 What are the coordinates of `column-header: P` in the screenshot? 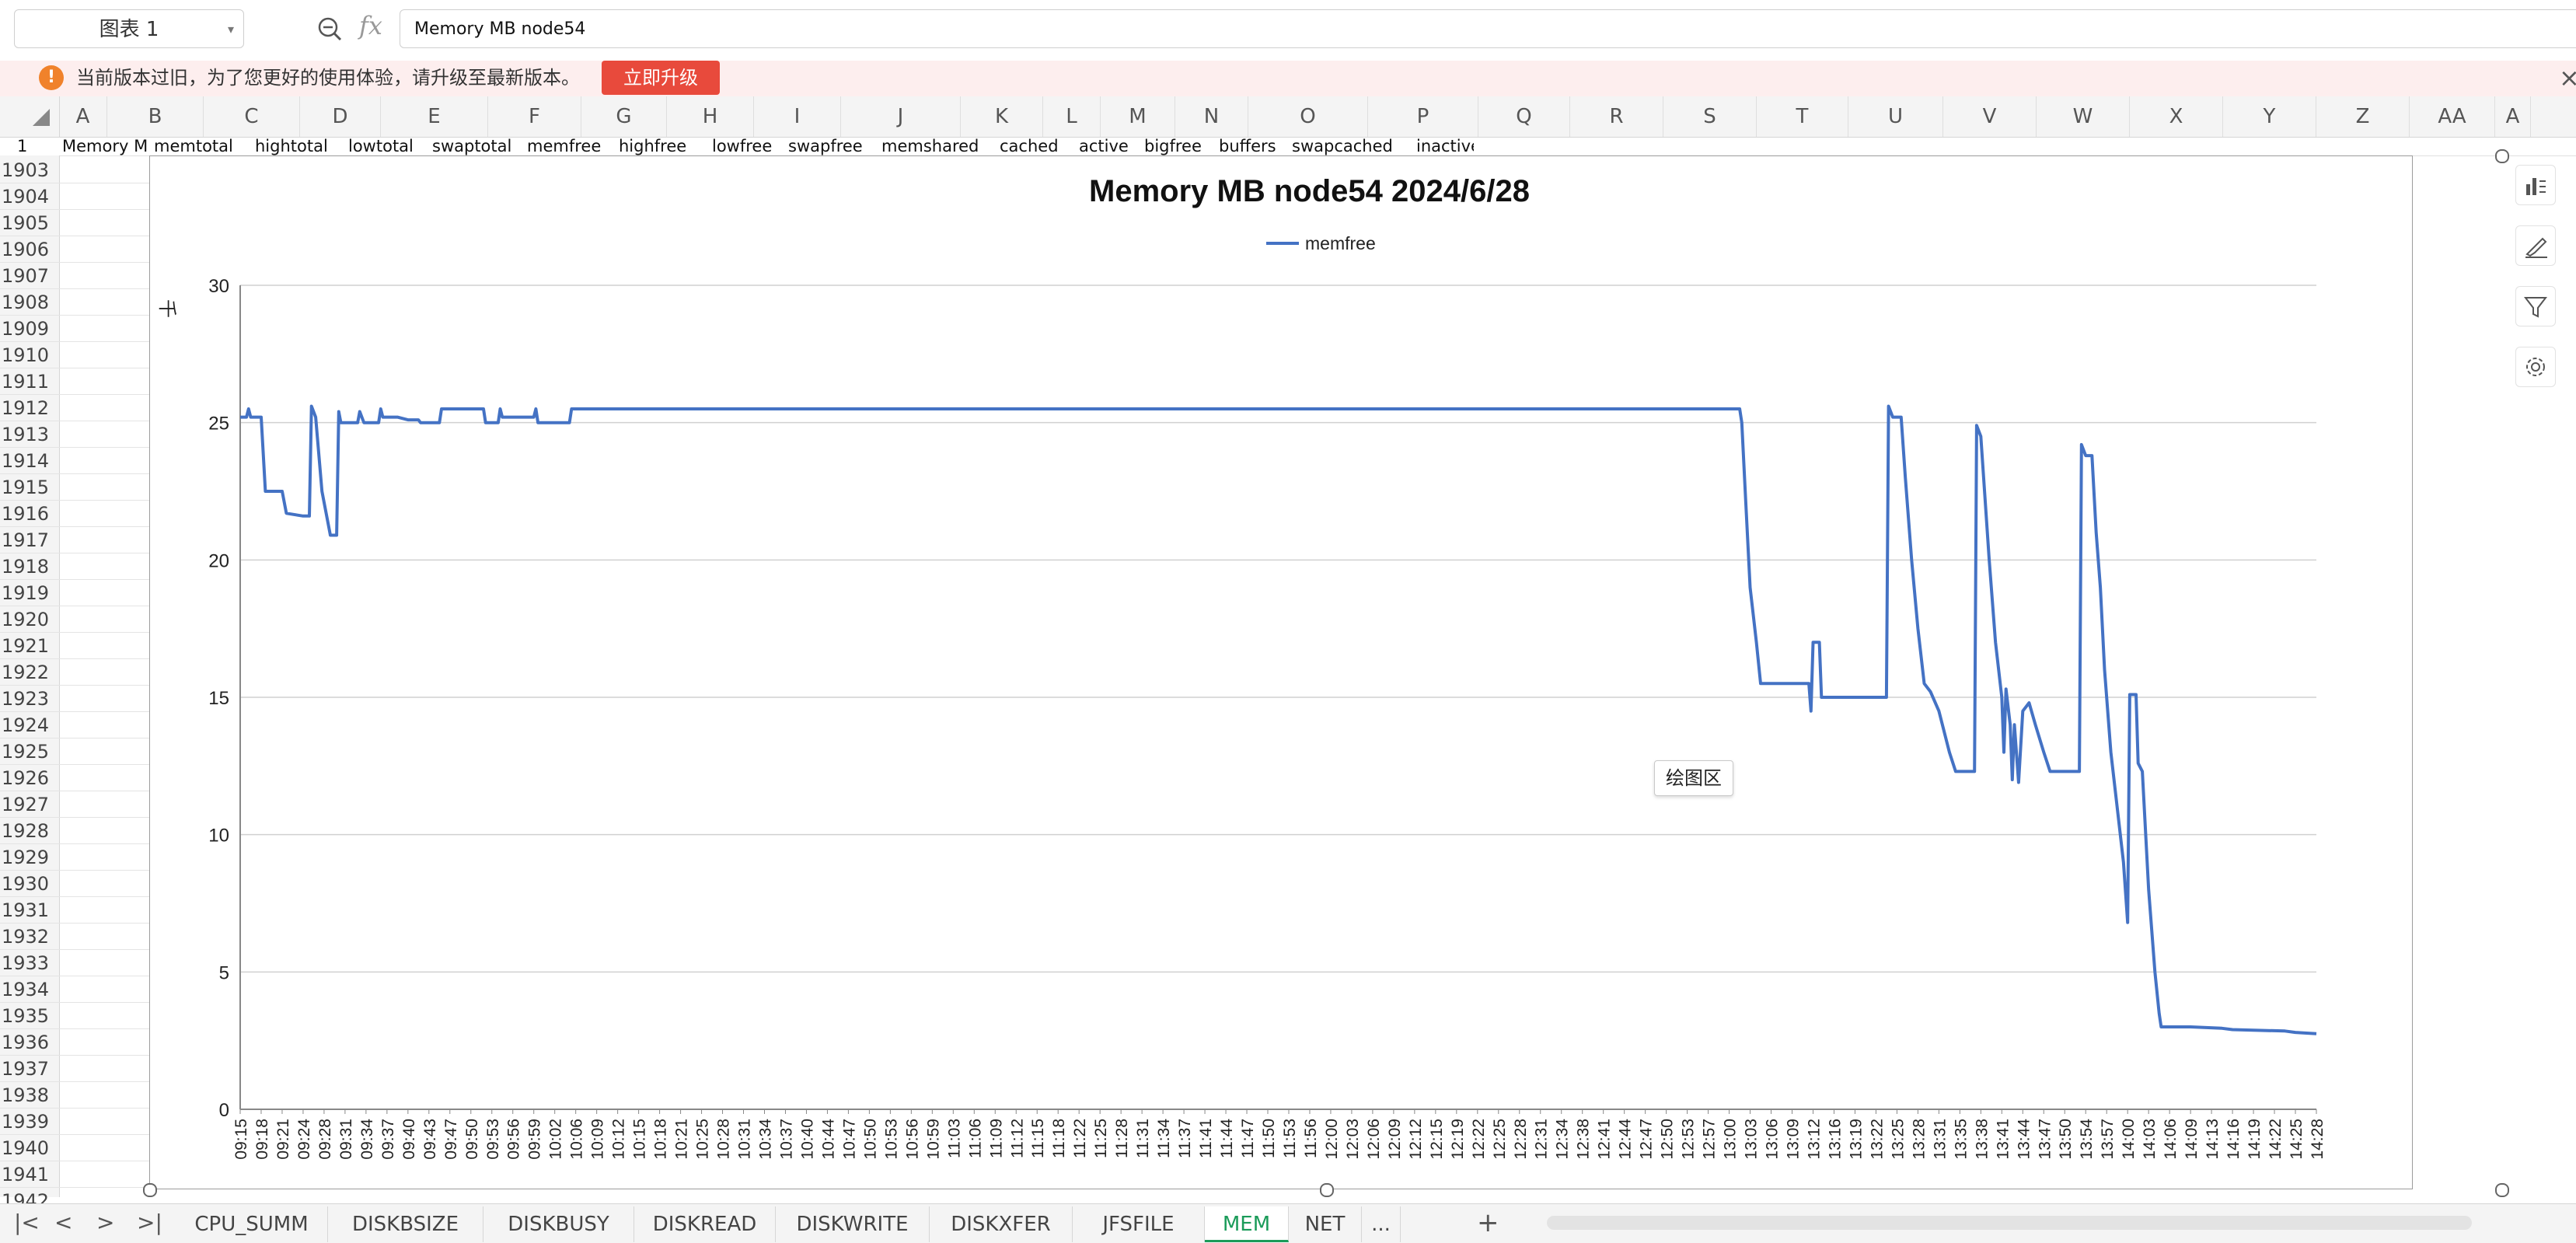 It's located at (1423, 116).